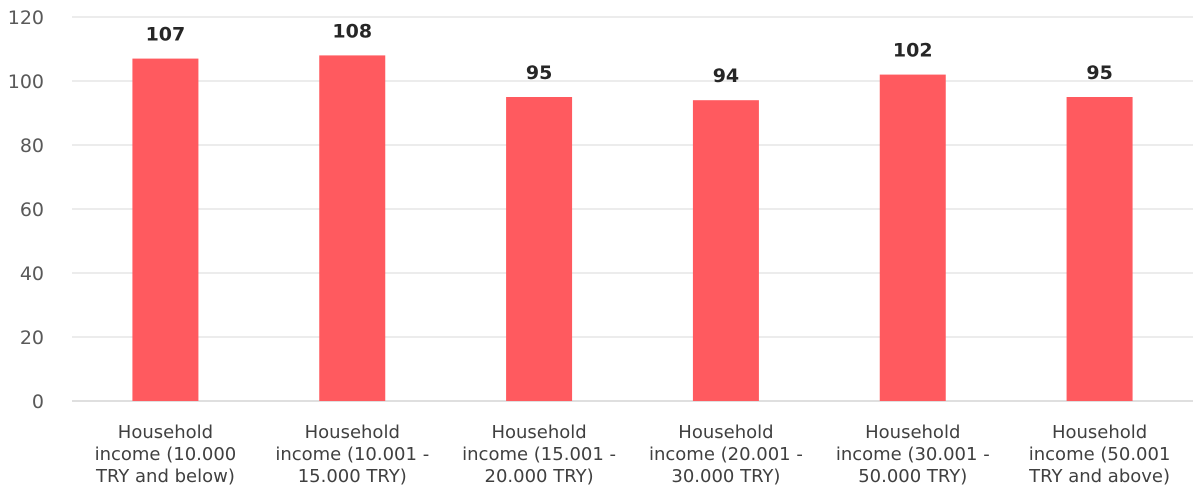 The image size is (1193, 498). What do you see at coordinates (1099, 454) in the screenshot?
I see `x-category-label: Household income (50.001 TRY and above)` at bounding box center [1099, 454].